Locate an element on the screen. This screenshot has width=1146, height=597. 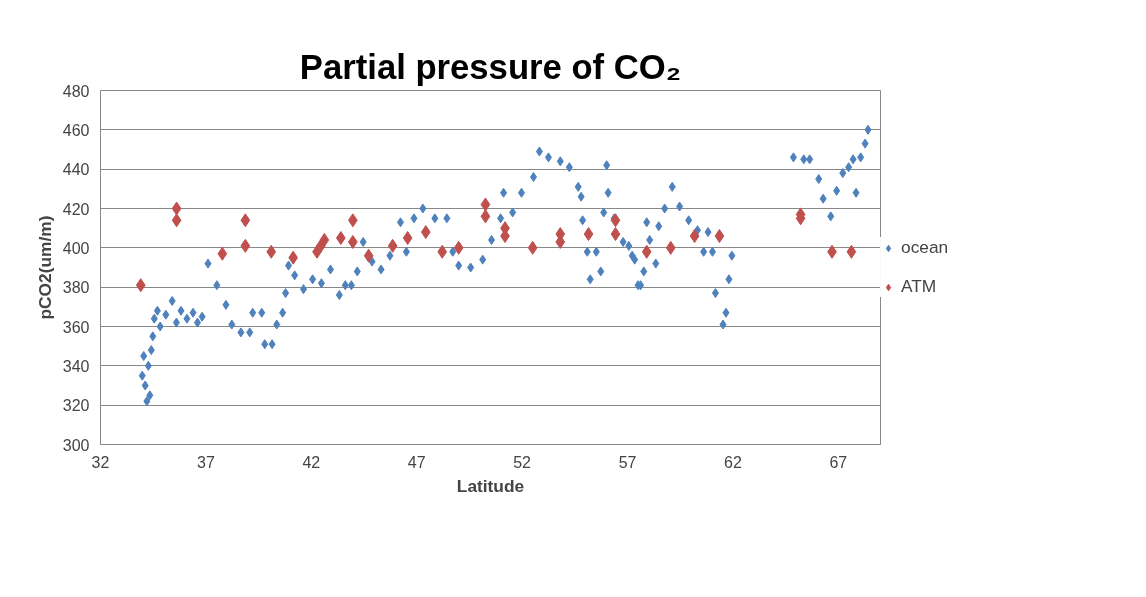
legend-label: ATM is located at coordinates (919, 286).